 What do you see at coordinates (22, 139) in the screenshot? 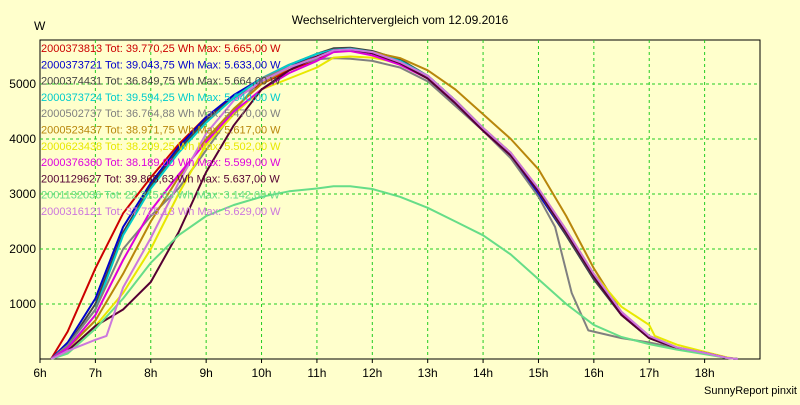
I see `y-tick-label: 4000` at bounding box center [22, 139].